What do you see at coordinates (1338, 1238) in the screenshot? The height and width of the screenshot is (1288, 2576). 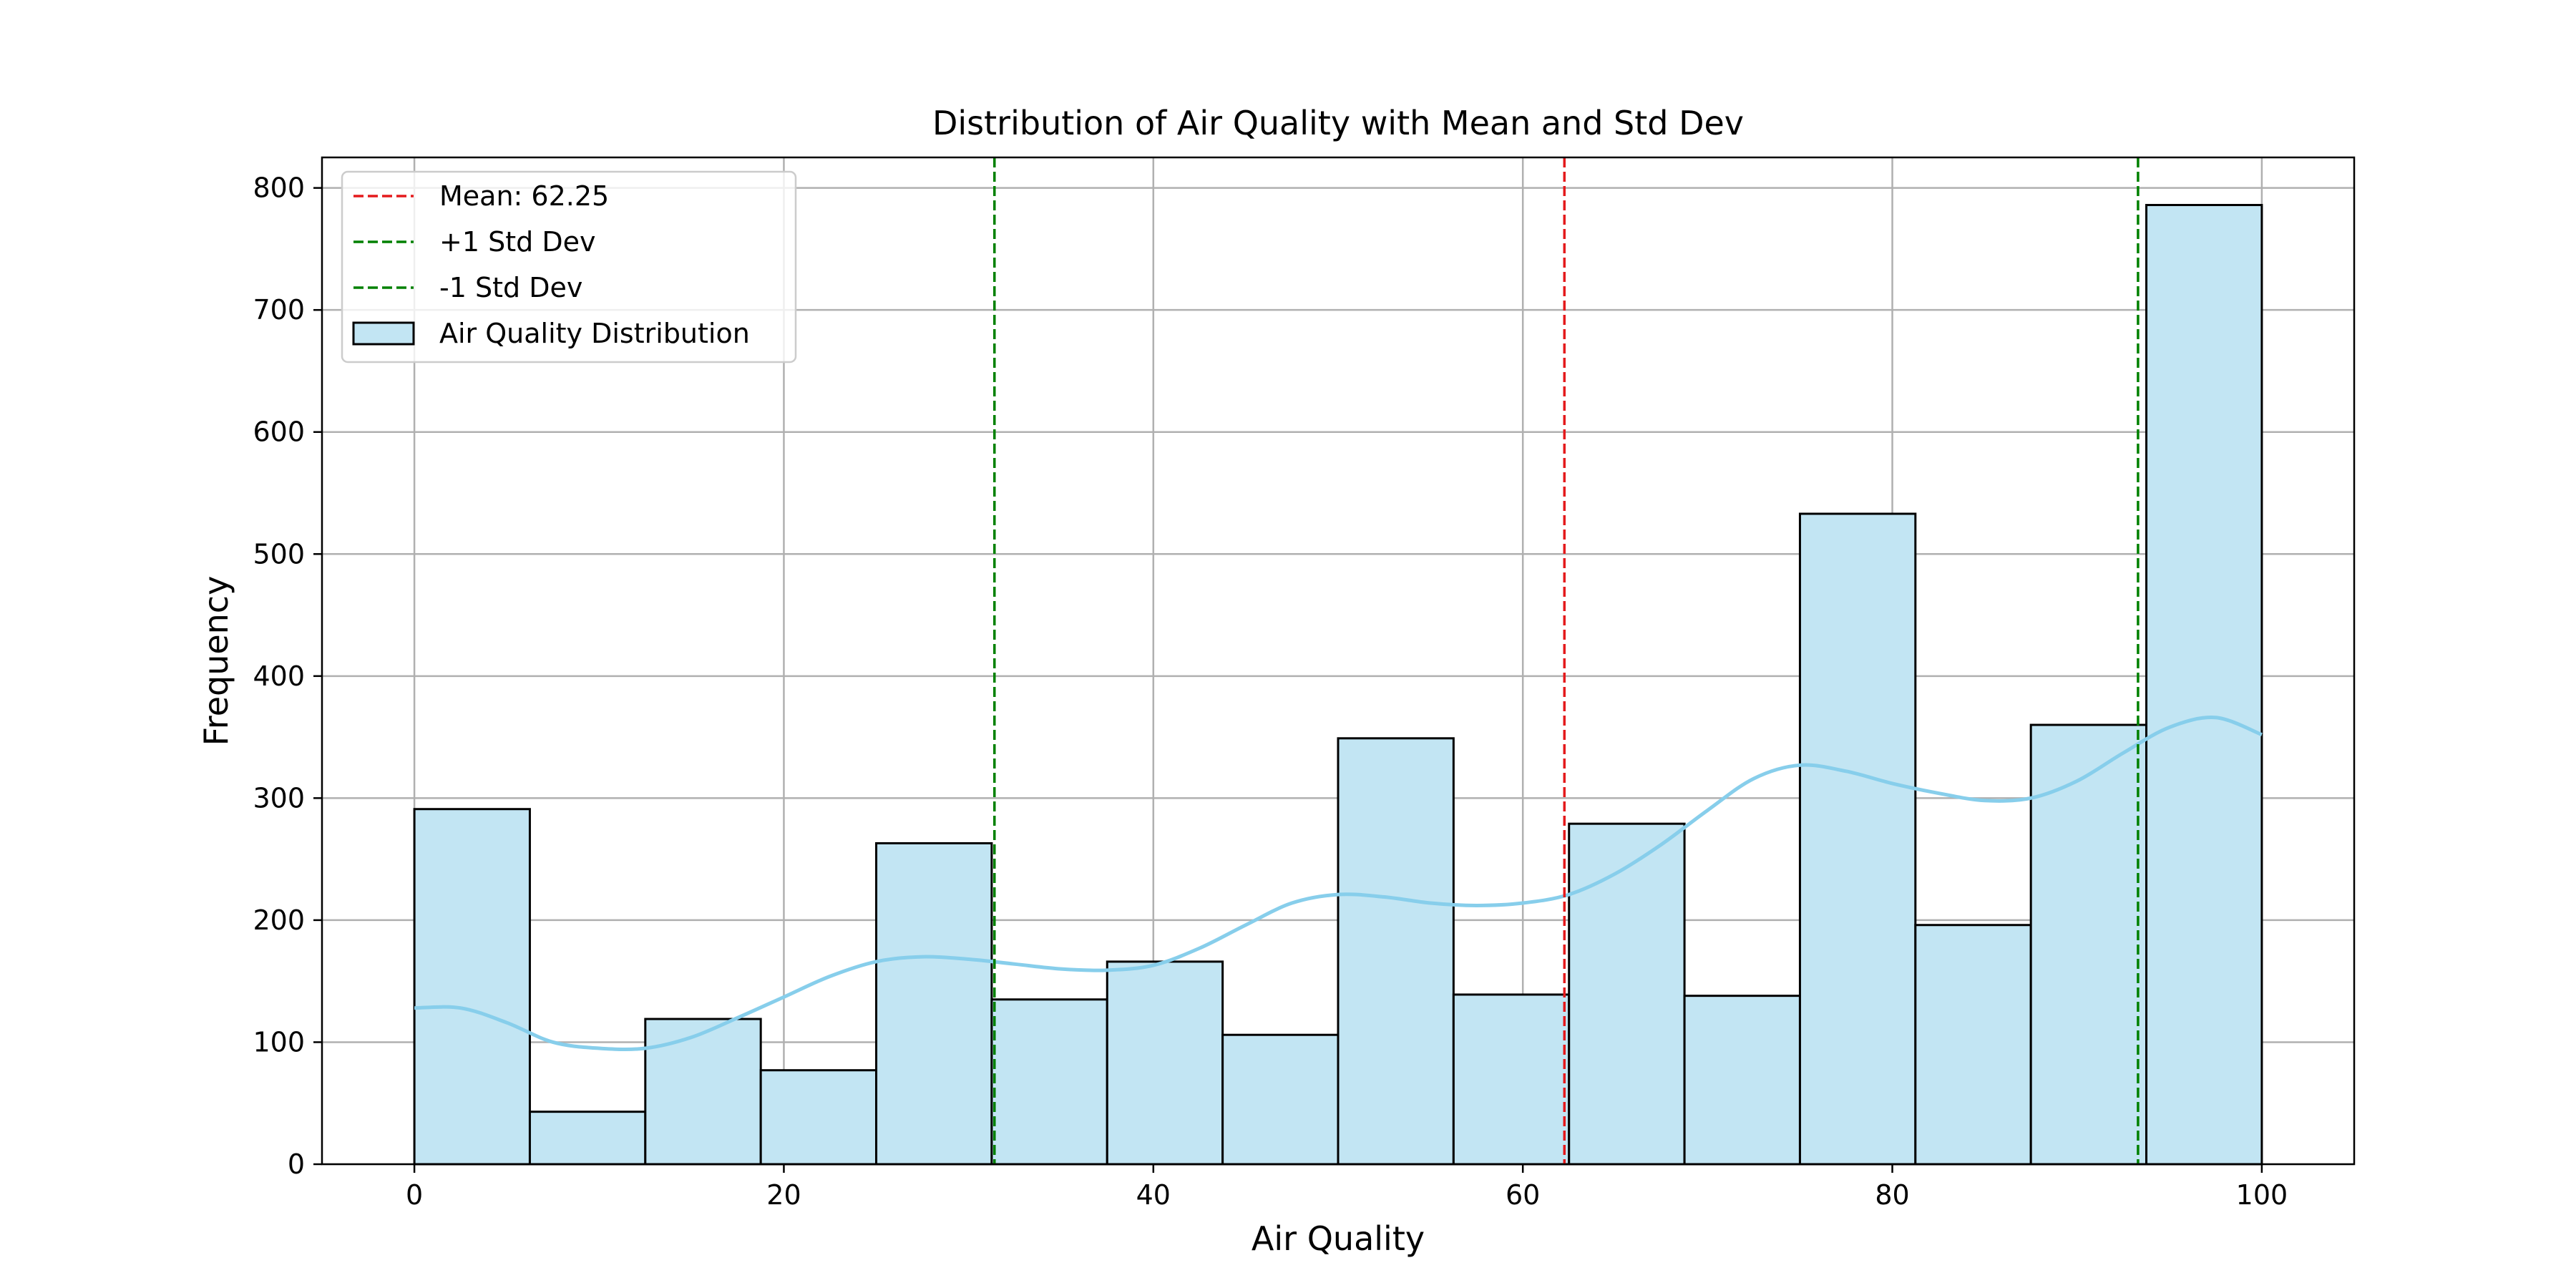 I see `x-axis-label: Air Quality` at bounding box center [1338, 1238].